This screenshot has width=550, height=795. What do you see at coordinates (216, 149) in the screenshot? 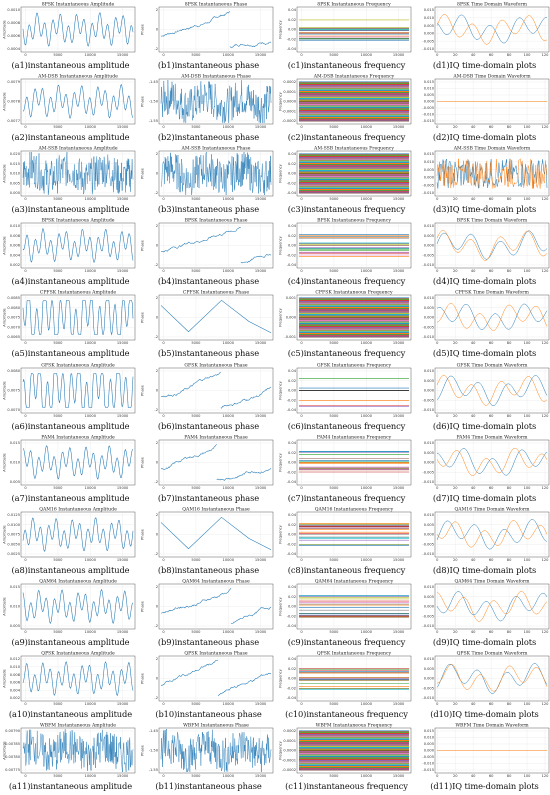
I see `chart-title: AM-SSB Instantaneous Phase` at bounding box center [216, 149].